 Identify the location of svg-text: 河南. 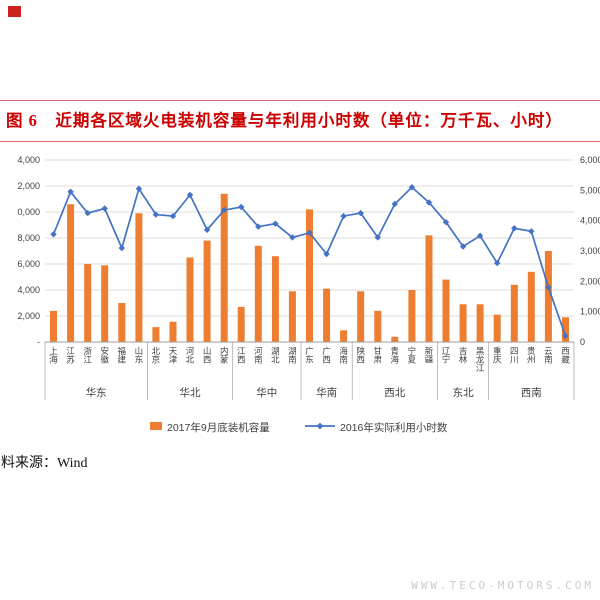
(258, 355).